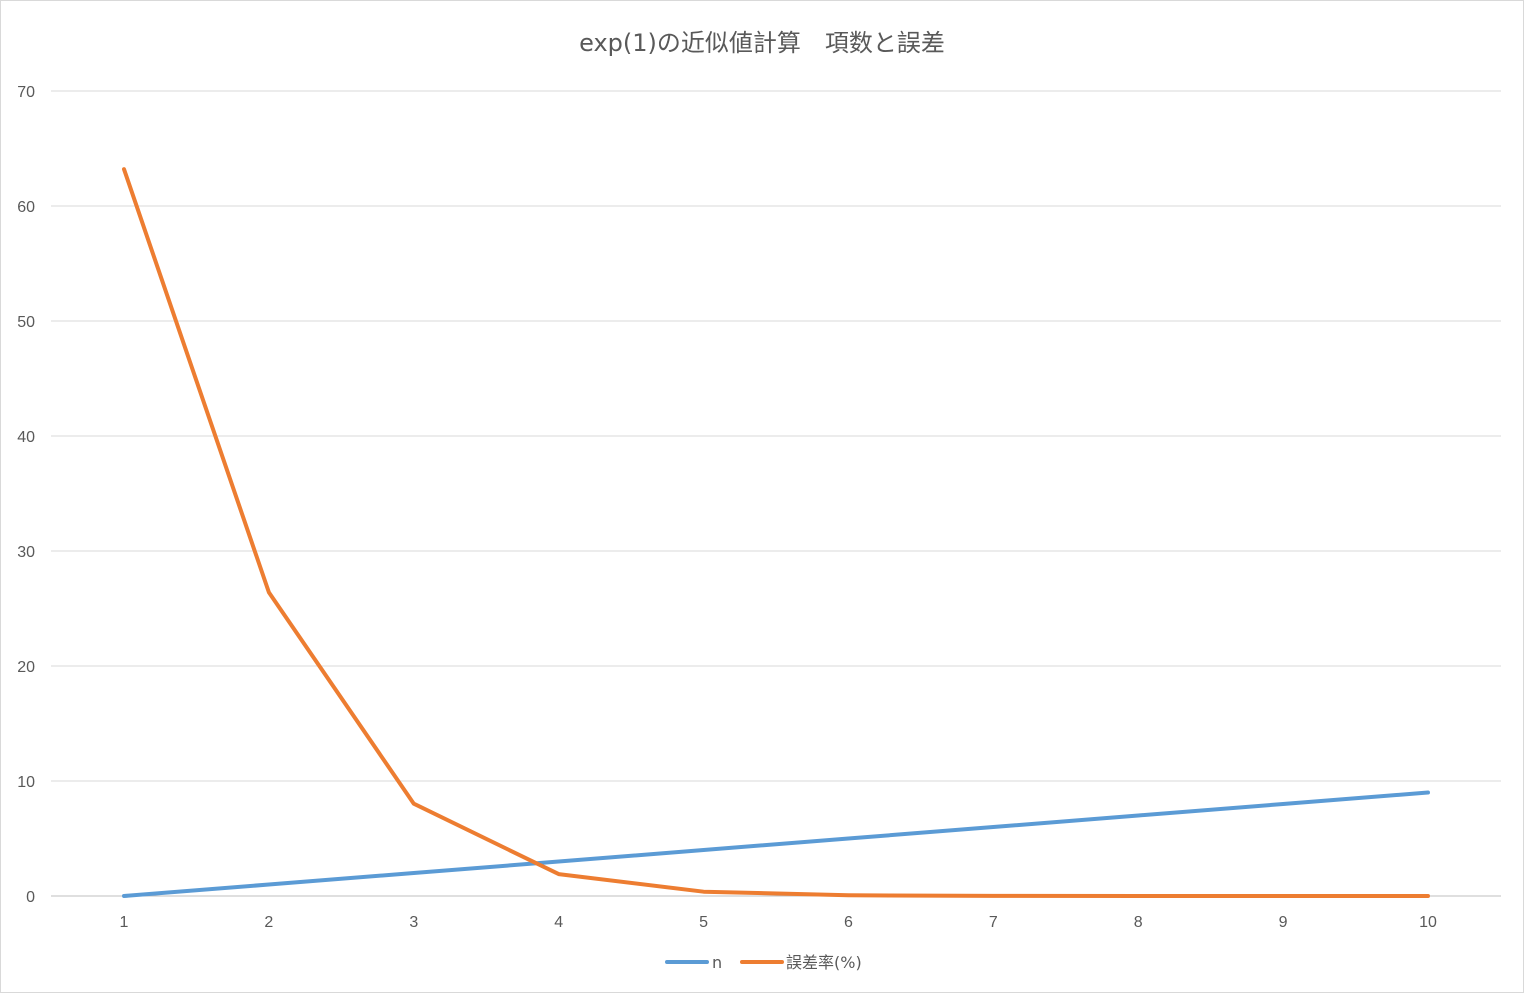  Describe the element at coordinates (30, 897) in the screenshot. I see `y-tick-label: 0` at that location.